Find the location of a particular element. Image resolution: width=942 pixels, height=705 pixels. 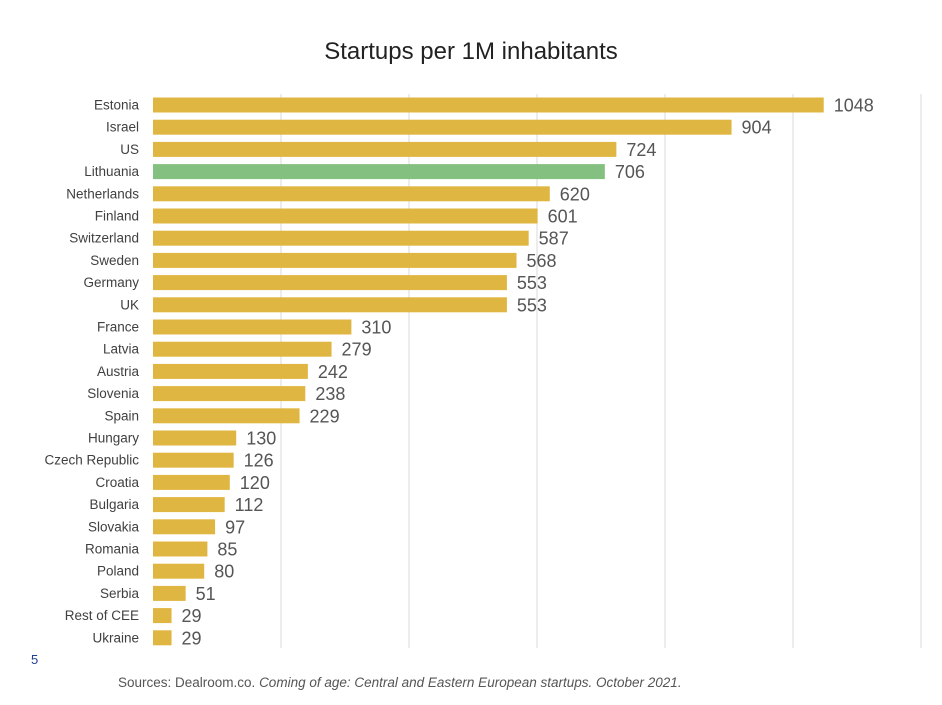

bar-israel is located at coordinates (442, 127).